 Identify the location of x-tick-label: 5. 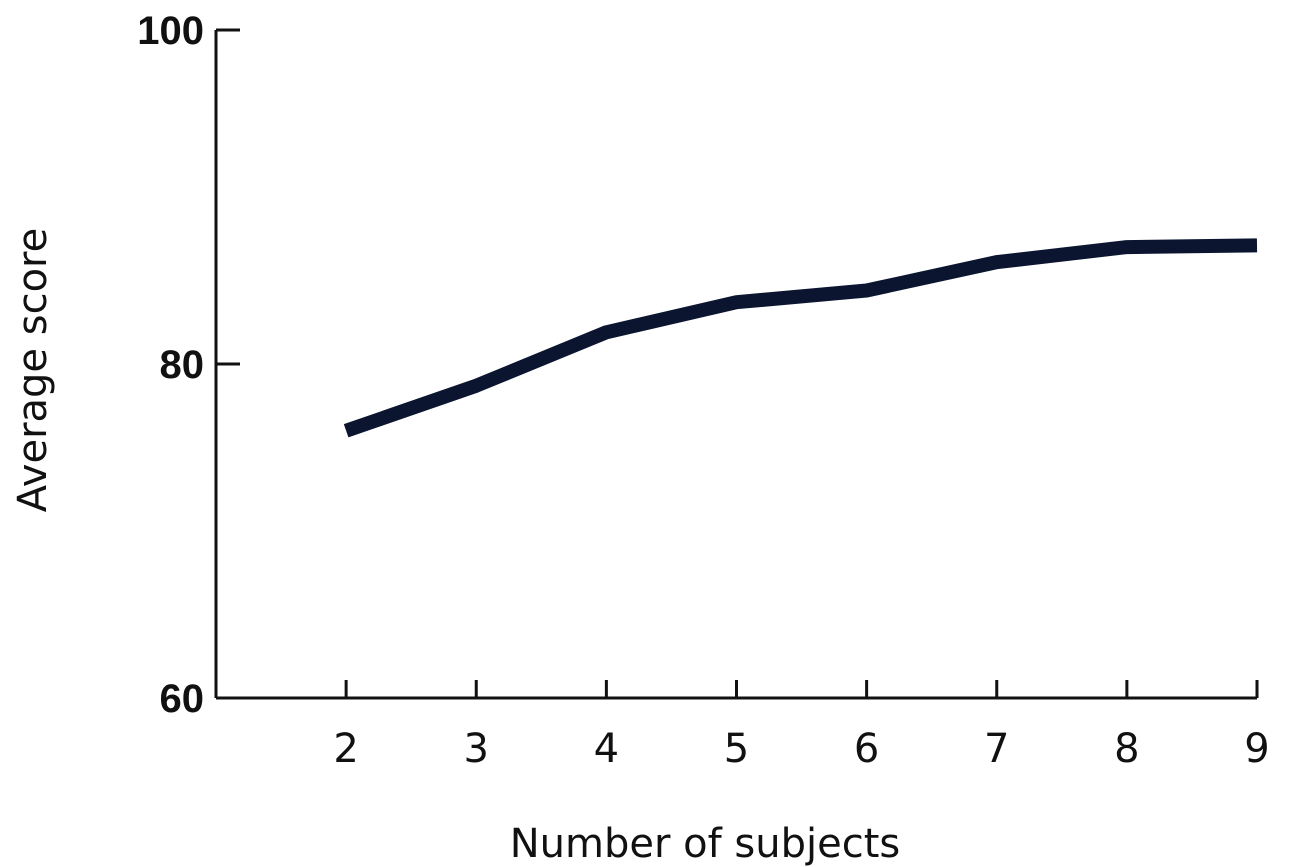
(736, 749).